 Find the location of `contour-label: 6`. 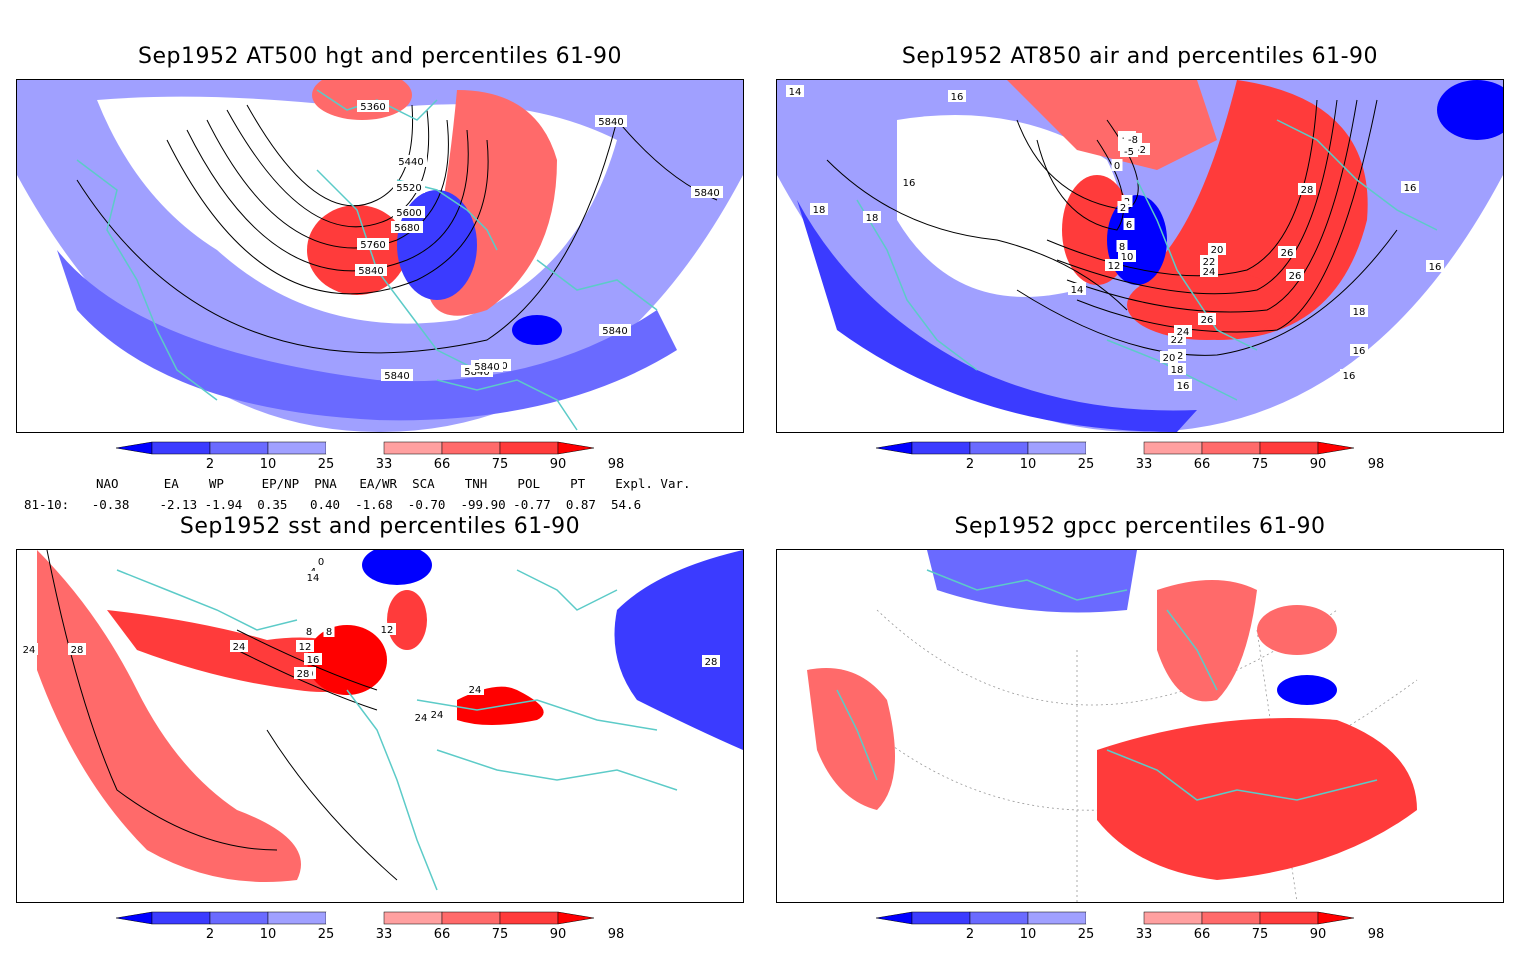

contour-label: 6 is located at coordinates (1129, 224).